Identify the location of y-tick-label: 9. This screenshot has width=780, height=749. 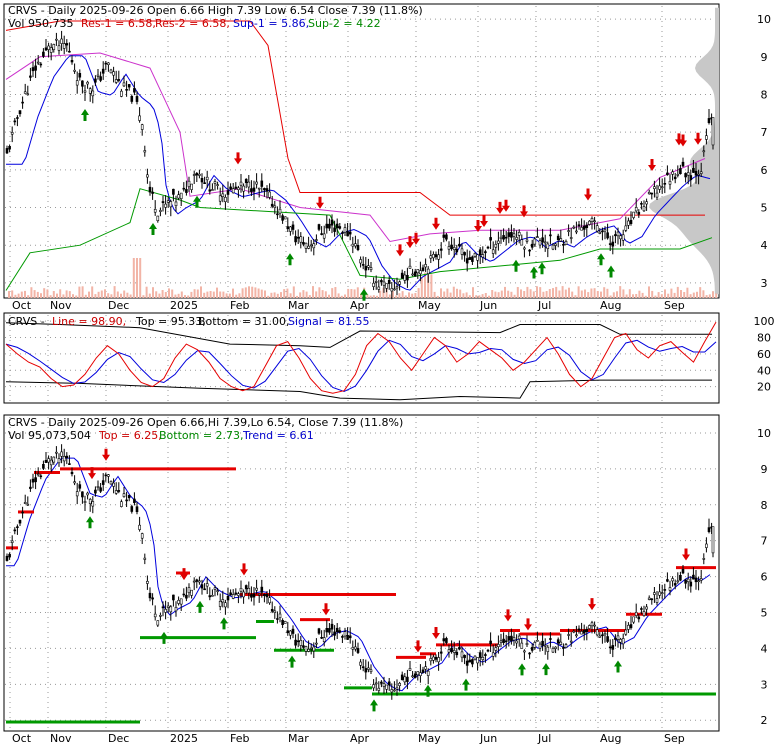
(764, 57).